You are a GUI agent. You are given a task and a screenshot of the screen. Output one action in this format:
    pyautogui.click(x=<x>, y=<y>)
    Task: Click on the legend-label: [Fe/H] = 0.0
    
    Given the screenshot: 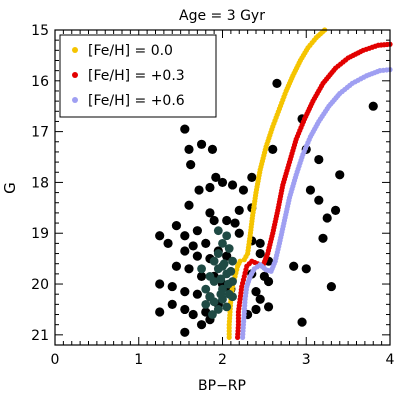 What is the action you would take?
    pyautogui.click(x=130, y=51)
    